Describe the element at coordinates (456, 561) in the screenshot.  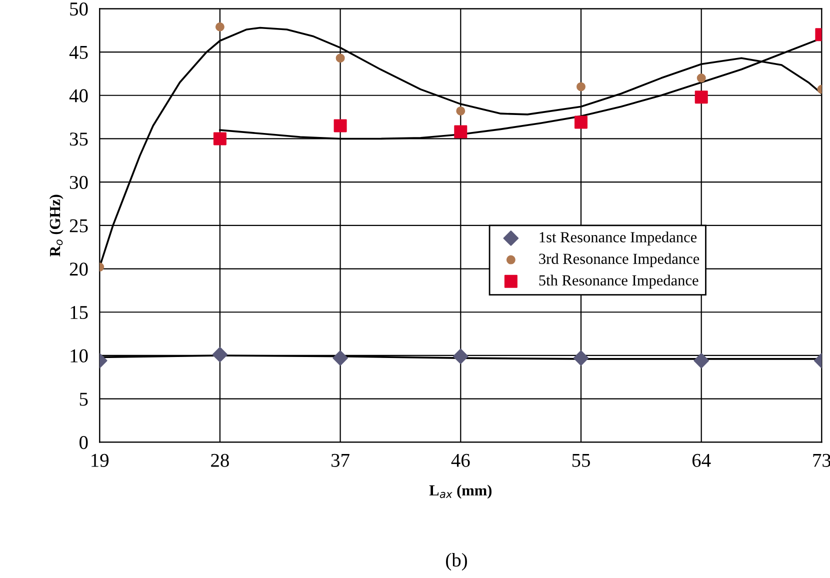
I see `text: (b)` at that location.